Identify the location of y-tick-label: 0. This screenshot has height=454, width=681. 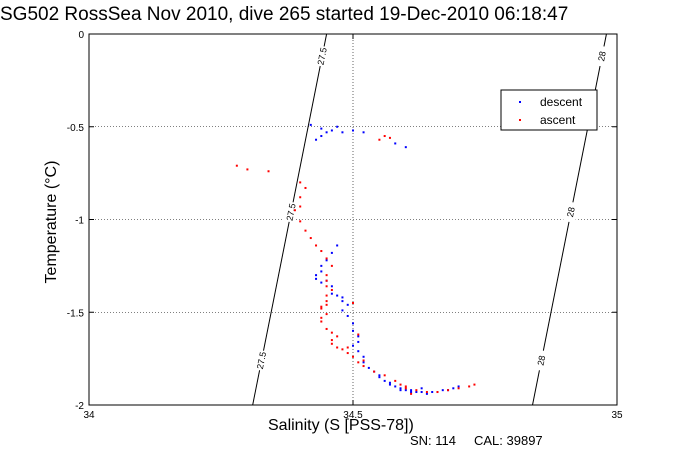
(81, 35).